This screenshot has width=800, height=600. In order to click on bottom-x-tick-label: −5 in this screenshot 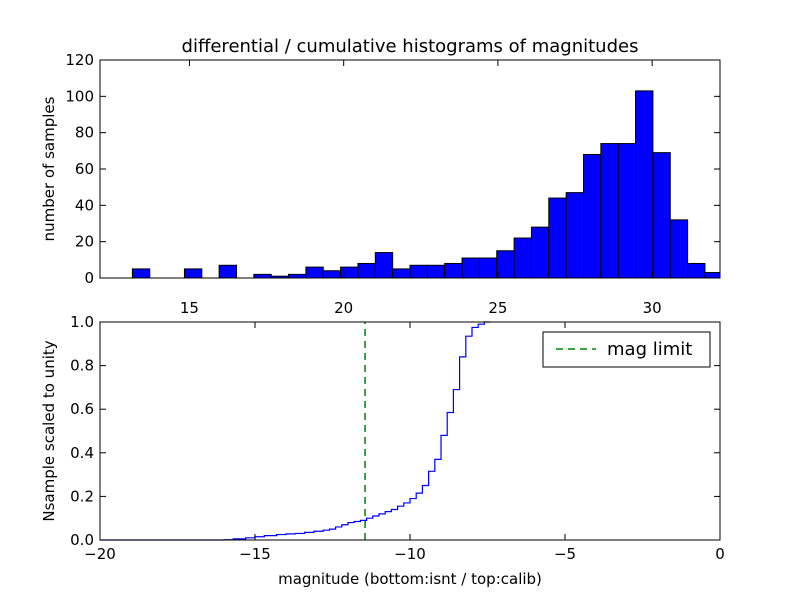, I will do `click(565, 554)`.